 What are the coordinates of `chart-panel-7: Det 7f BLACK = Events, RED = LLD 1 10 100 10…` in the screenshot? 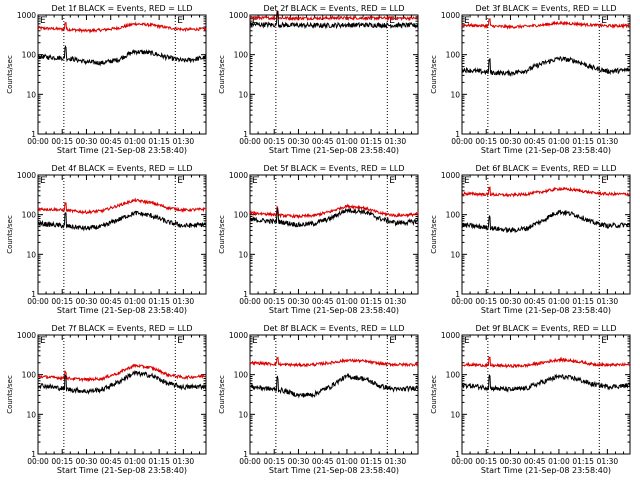 It's located at (106, 399).